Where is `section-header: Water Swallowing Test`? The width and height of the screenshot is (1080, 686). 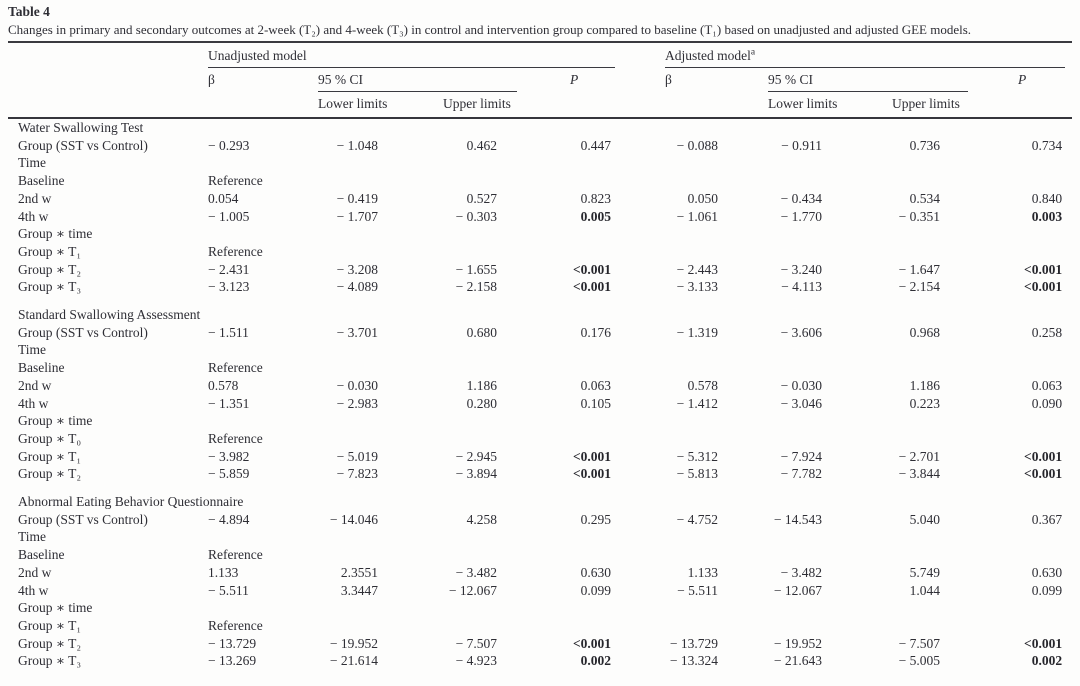 section-header: Water Swallowing Test is located at coordinates (81, 127).